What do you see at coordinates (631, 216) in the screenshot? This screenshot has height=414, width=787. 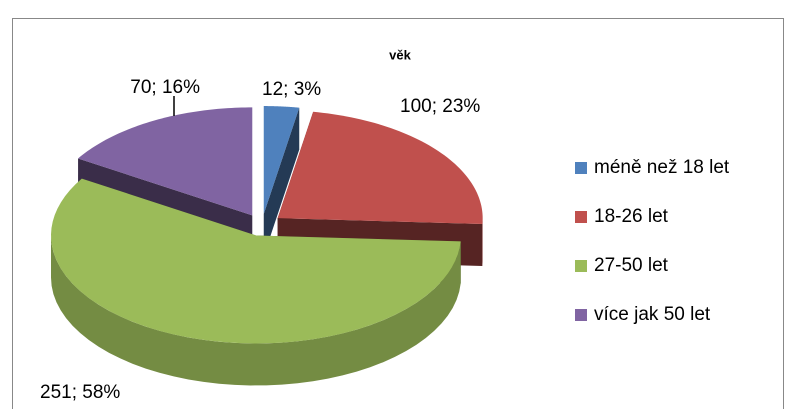 I see `legend-label: 18-26 let` at bounding box center [631, 216].